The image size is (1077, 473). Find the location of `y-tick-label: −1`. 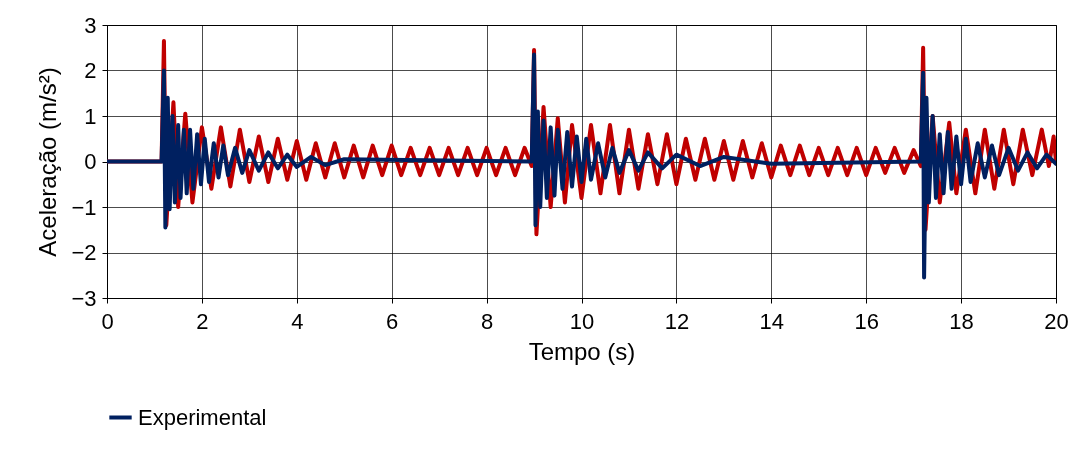

y-tick-label: −1 is located at coordinates (84, 207).